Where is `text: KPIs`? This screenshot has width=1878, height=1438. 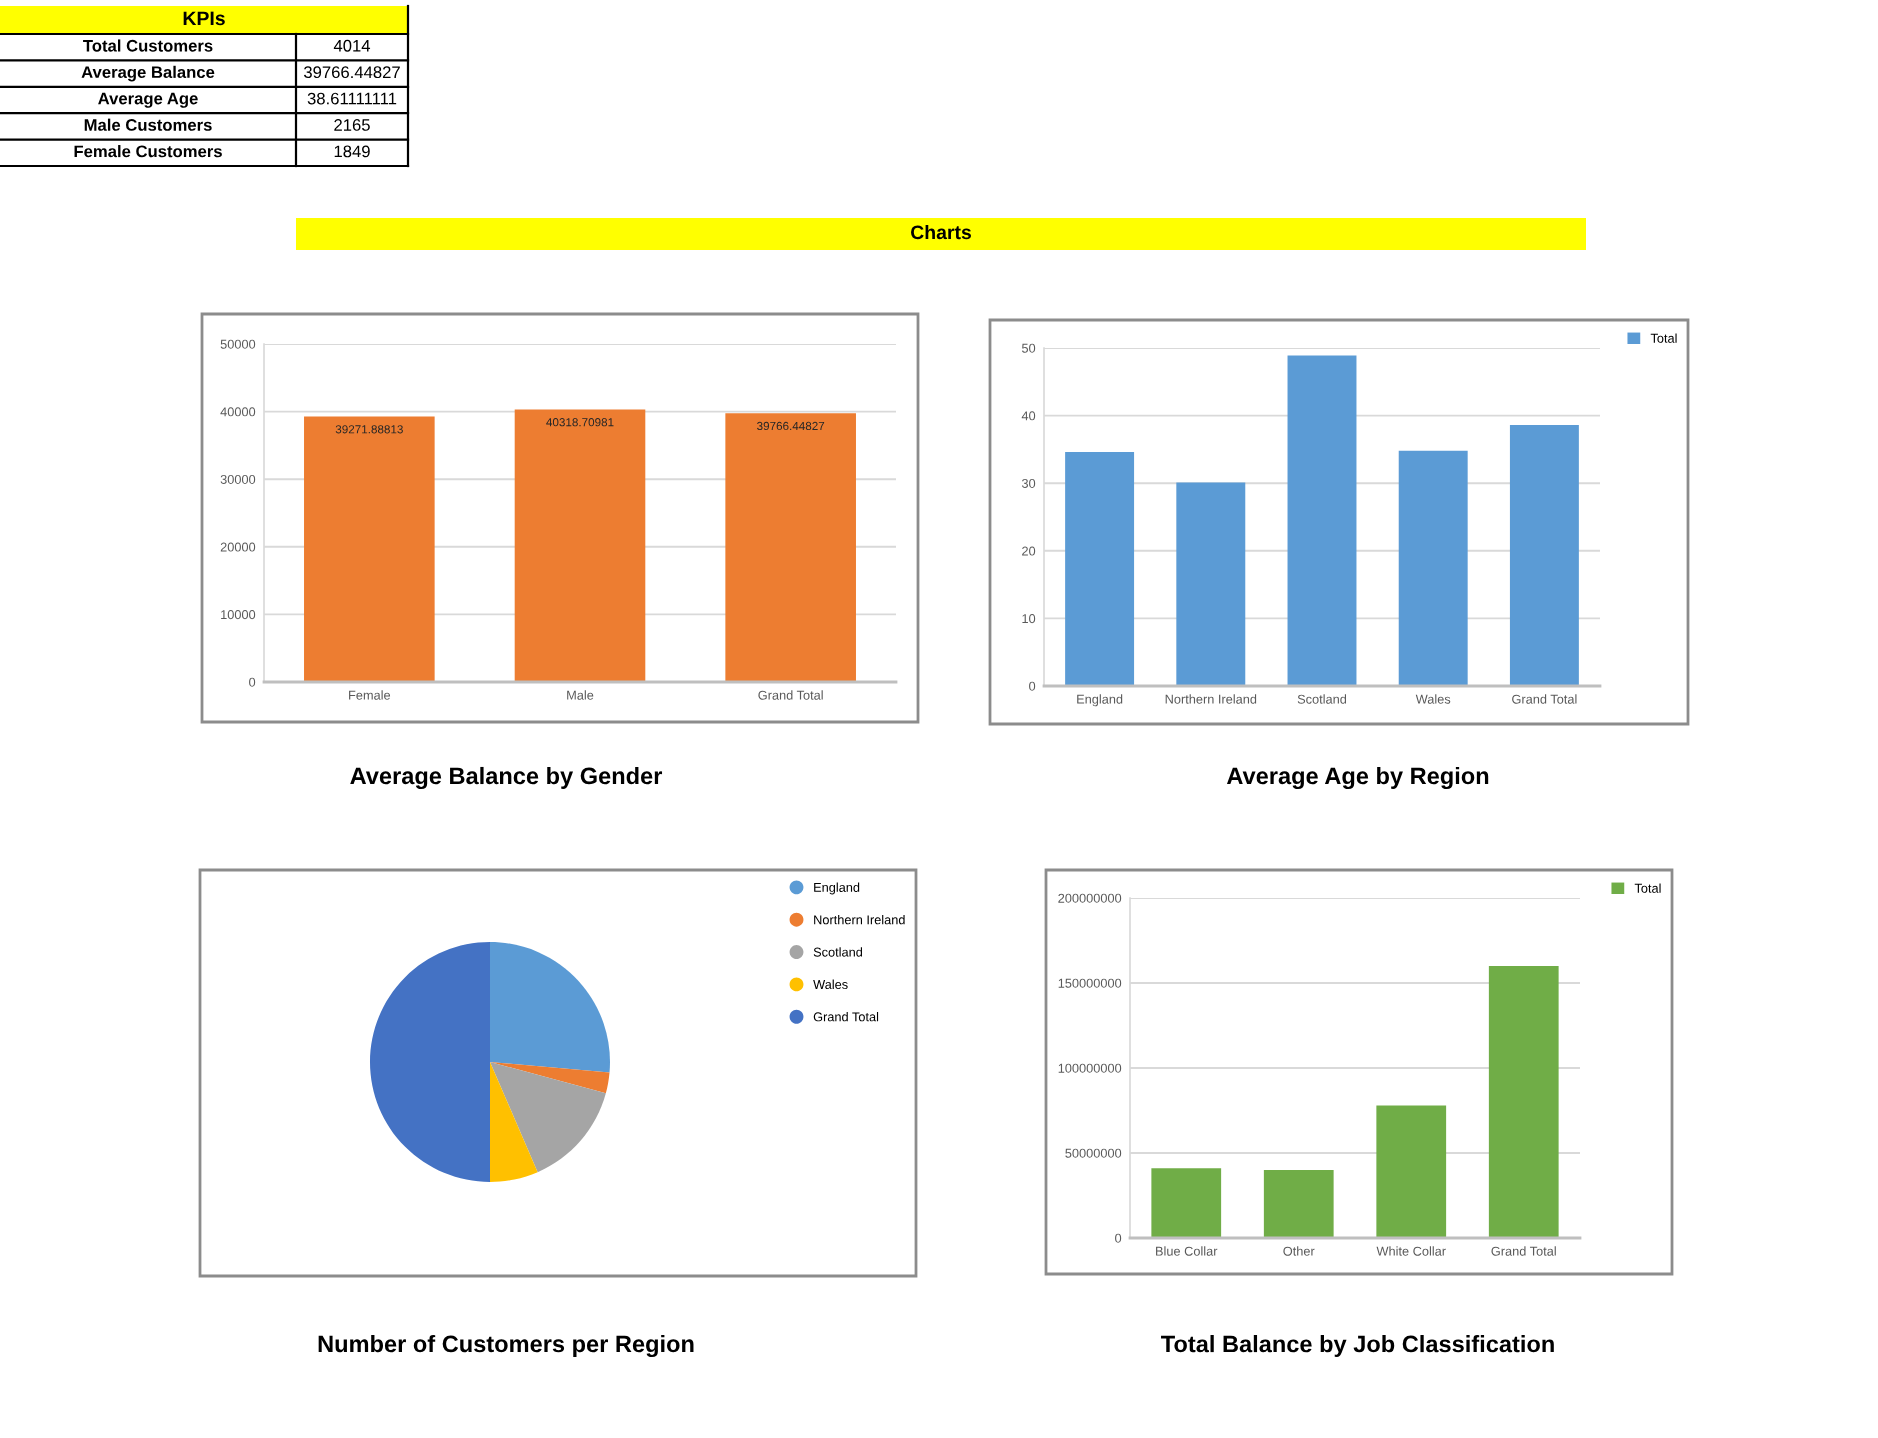
text: KPIs is located at coordinates (204, 18).